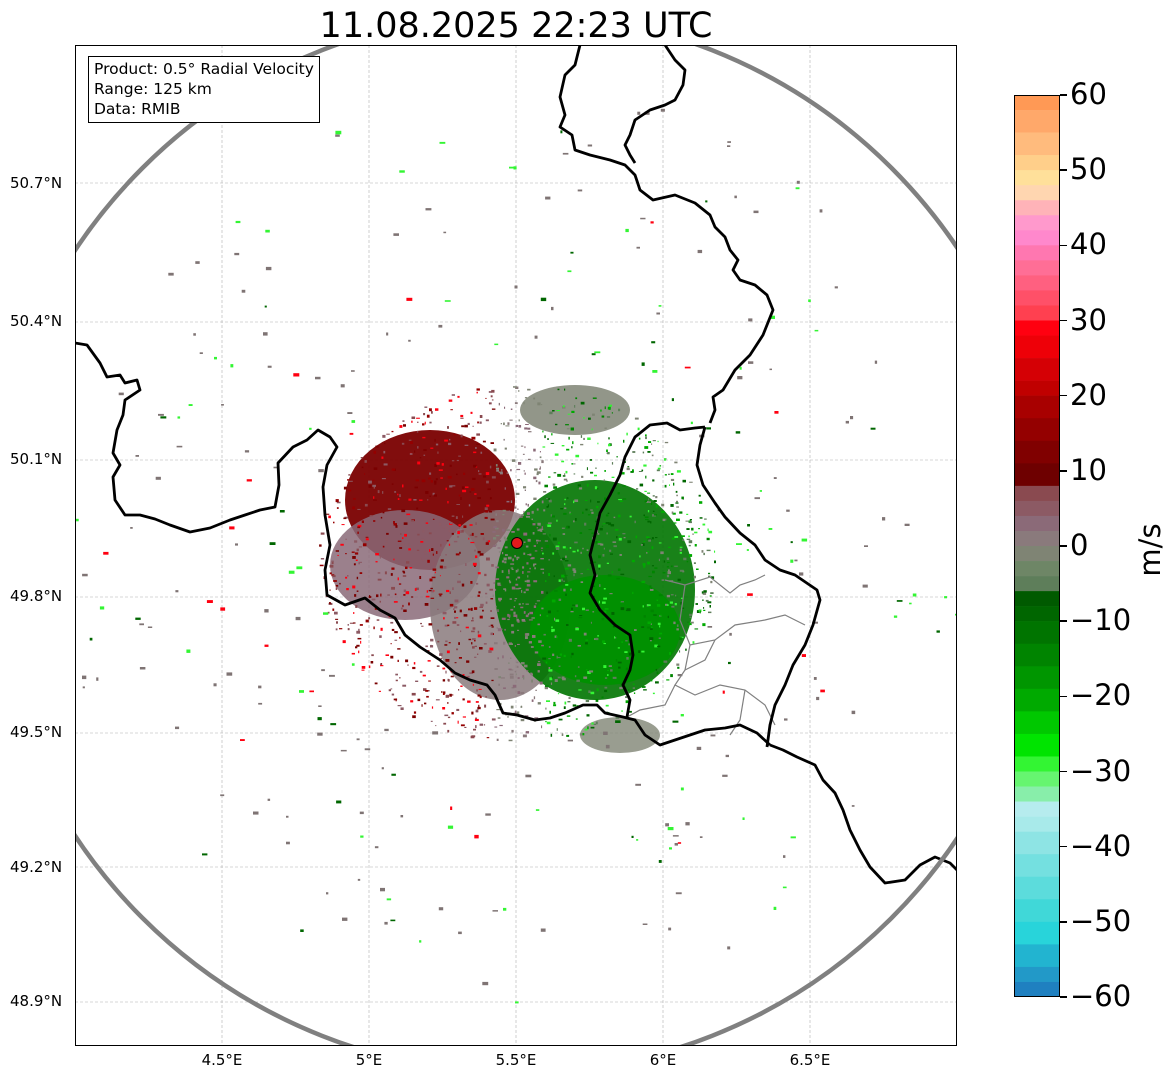 The width and height of the screenshot is (1171, 1081). Describe the element at coordinates (1079, 545) in the screenshot. I see `colorbar-tick-label: 0` at that location.